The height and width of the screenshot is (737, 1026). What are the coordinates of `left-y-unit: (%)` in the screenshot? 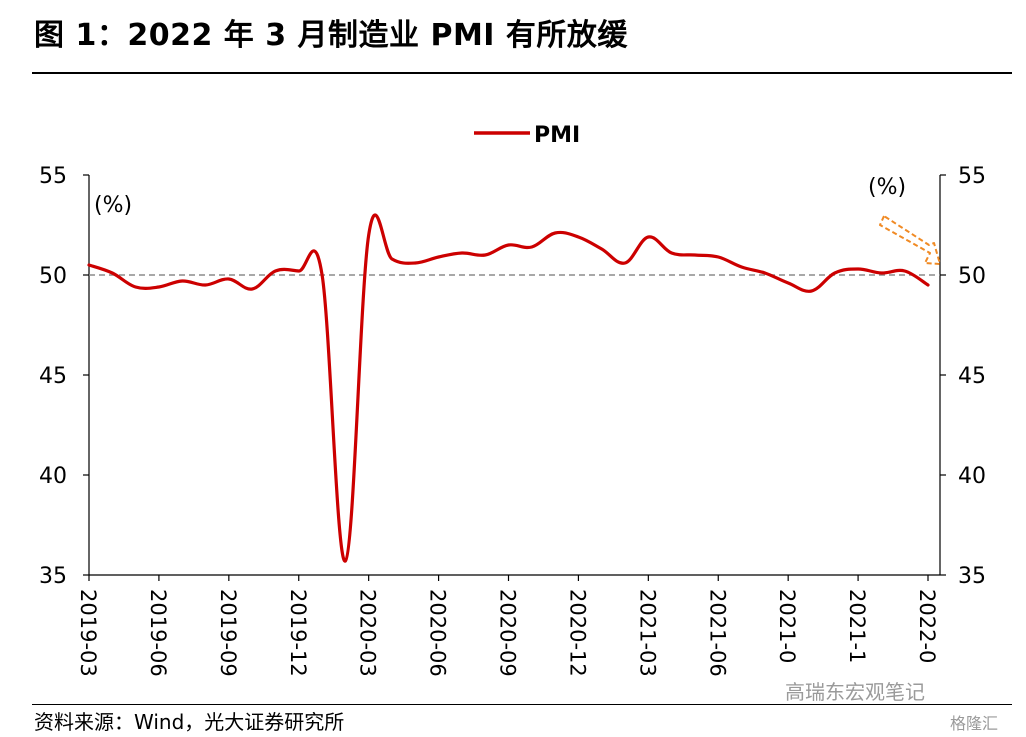 It's located at (113, 205).